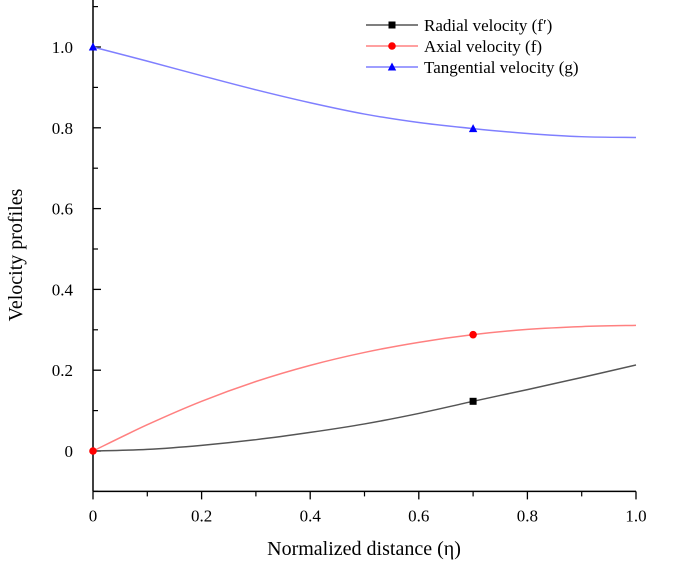 This screenshot has height=565, width=686. I want to click on series-line-tangential, so click(364, 92).